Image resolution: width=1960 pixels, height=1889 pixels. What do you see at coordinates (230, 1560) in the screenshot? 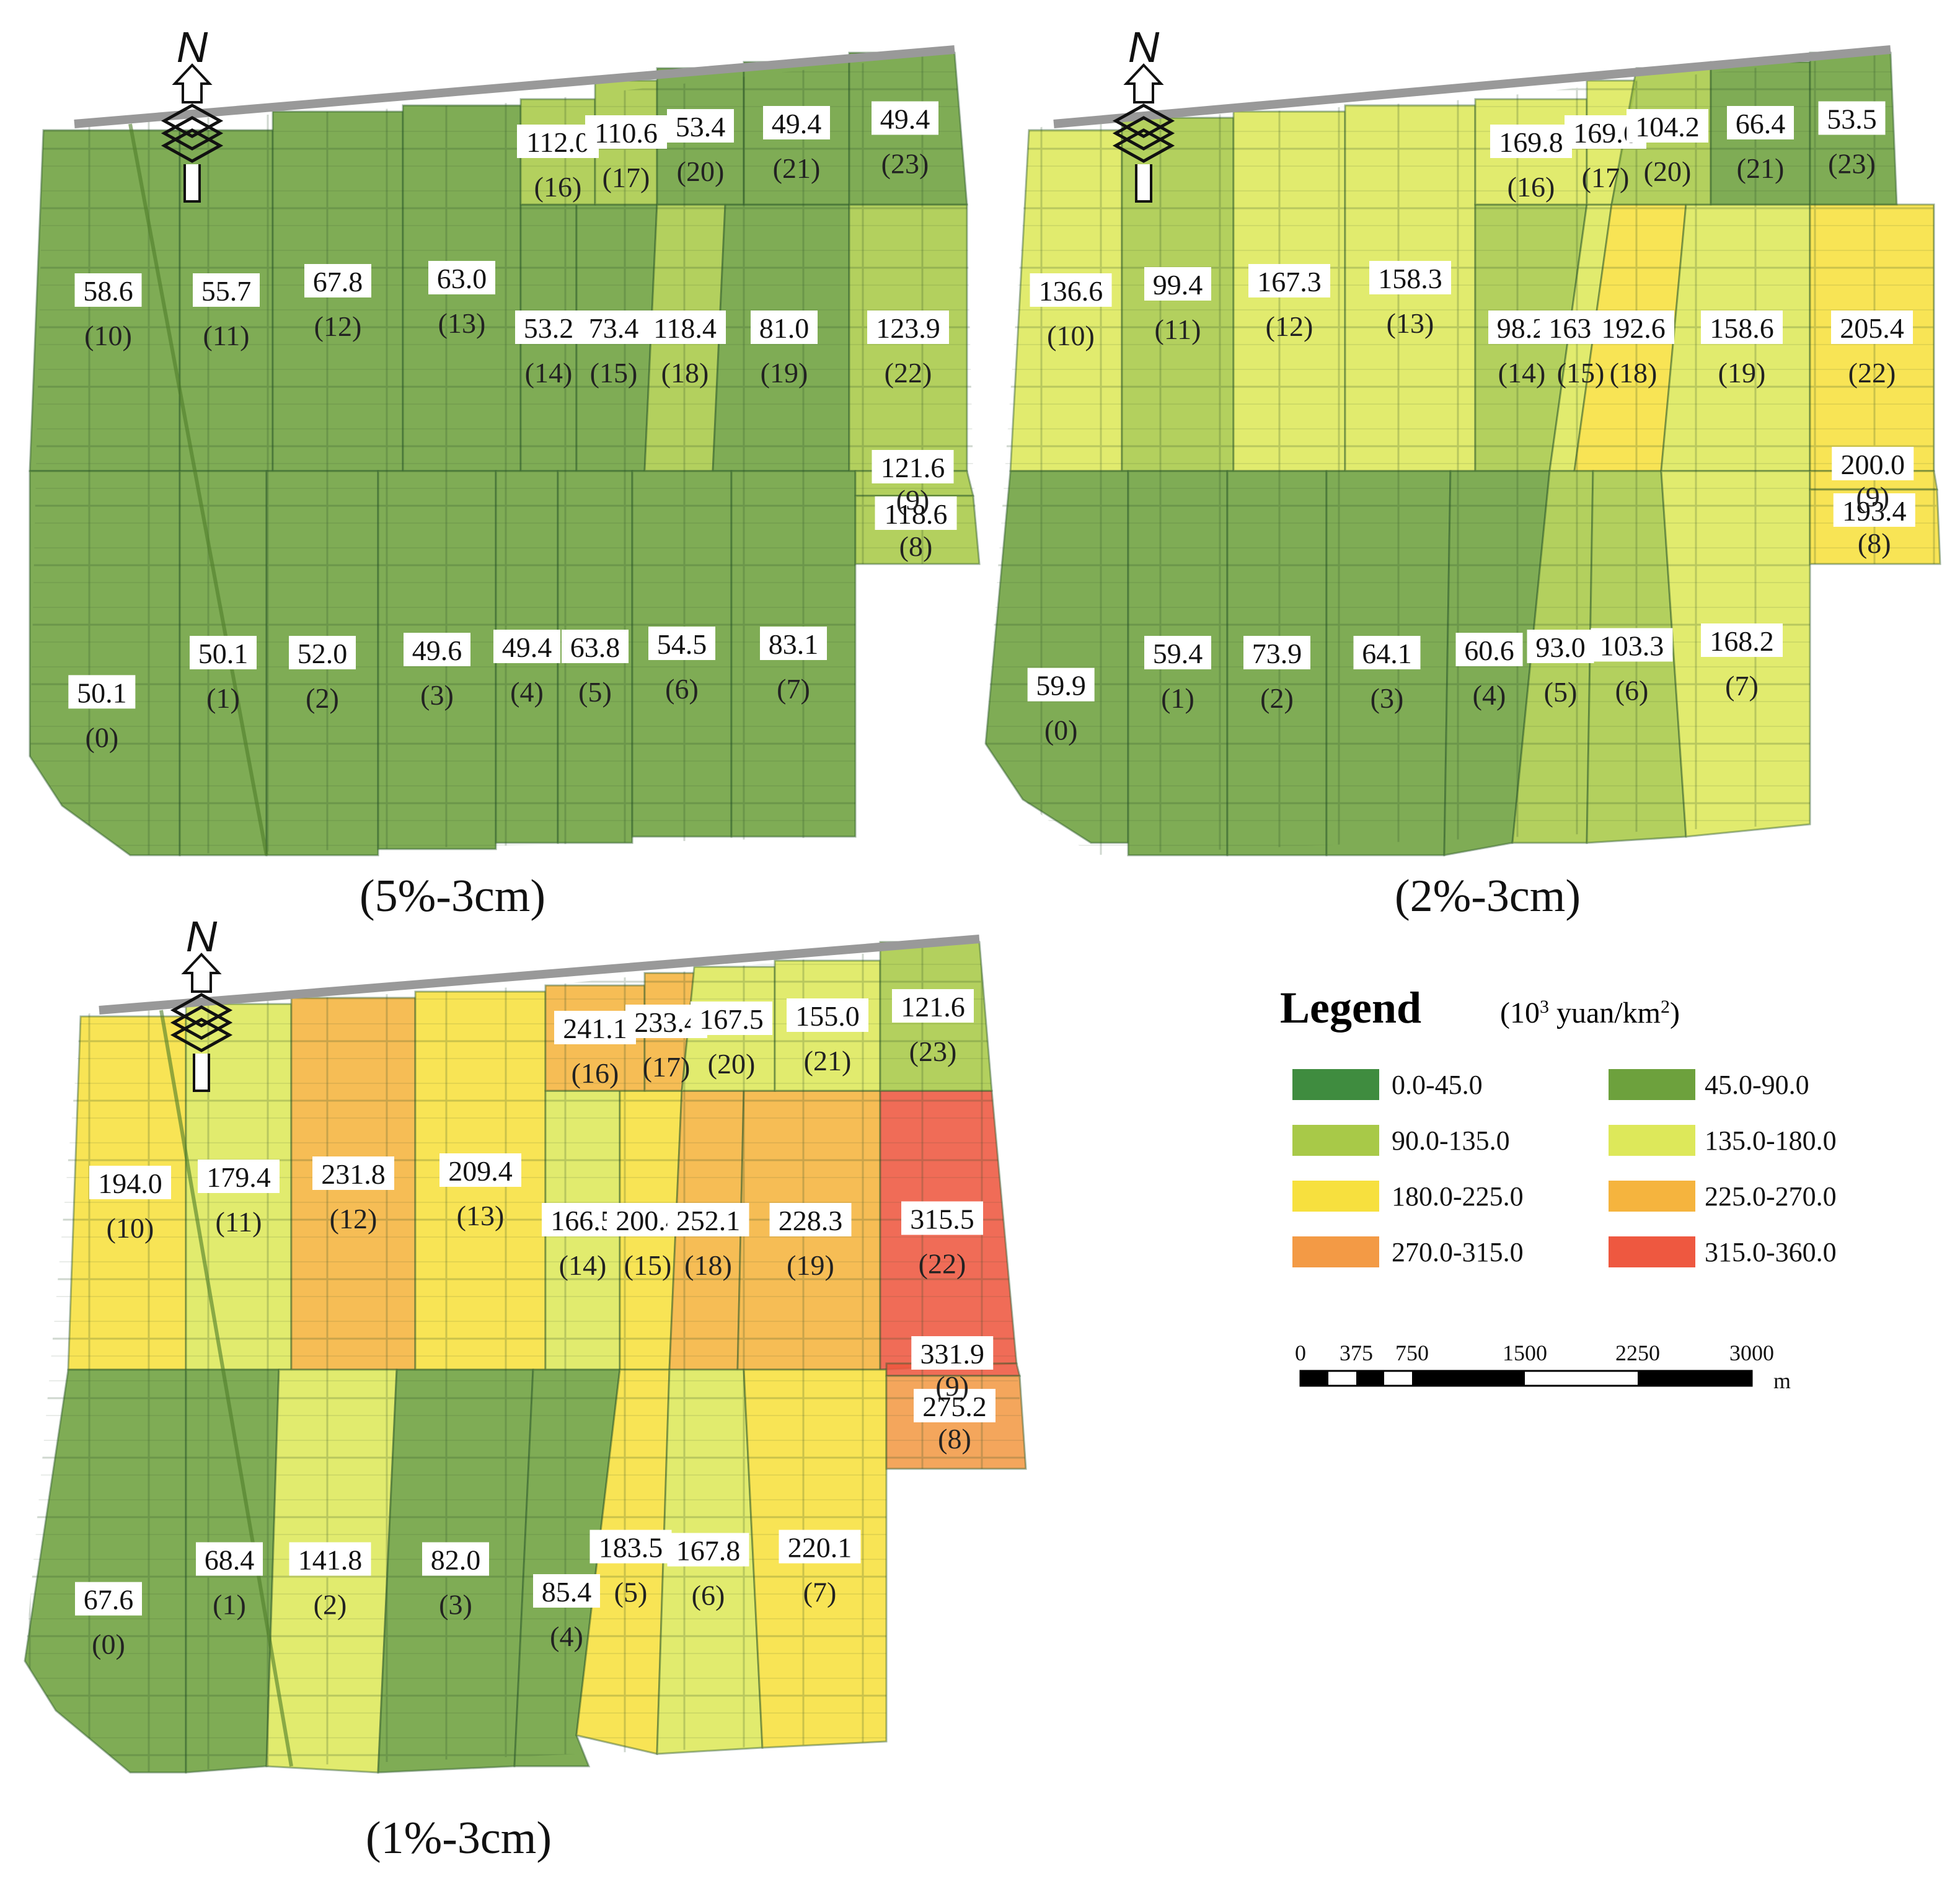
I see `zone-value: 68.4` at bounding box center [230, 1560].